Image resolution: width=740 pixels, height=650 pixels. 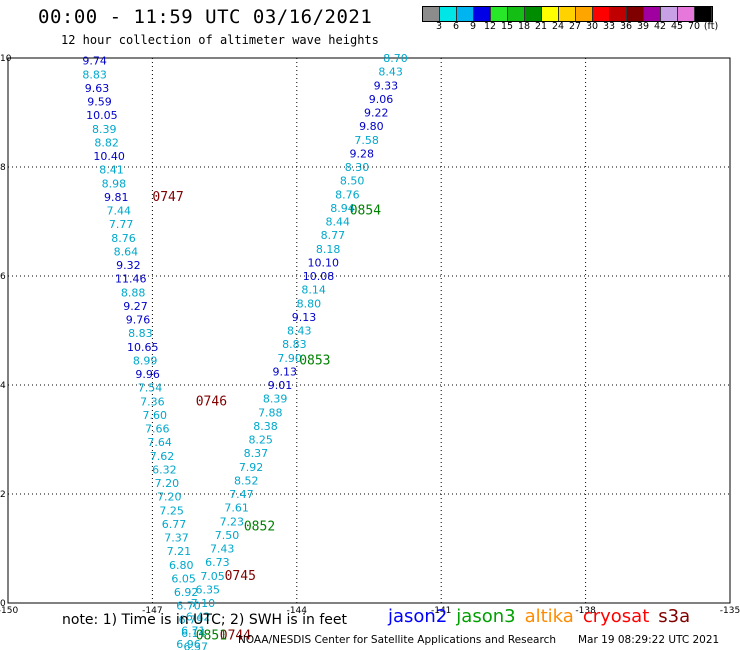 What do you see at coordinates (140, 333) in the screenshot?
I see `swh-value: 8.83` at bounding box center [140, 333].